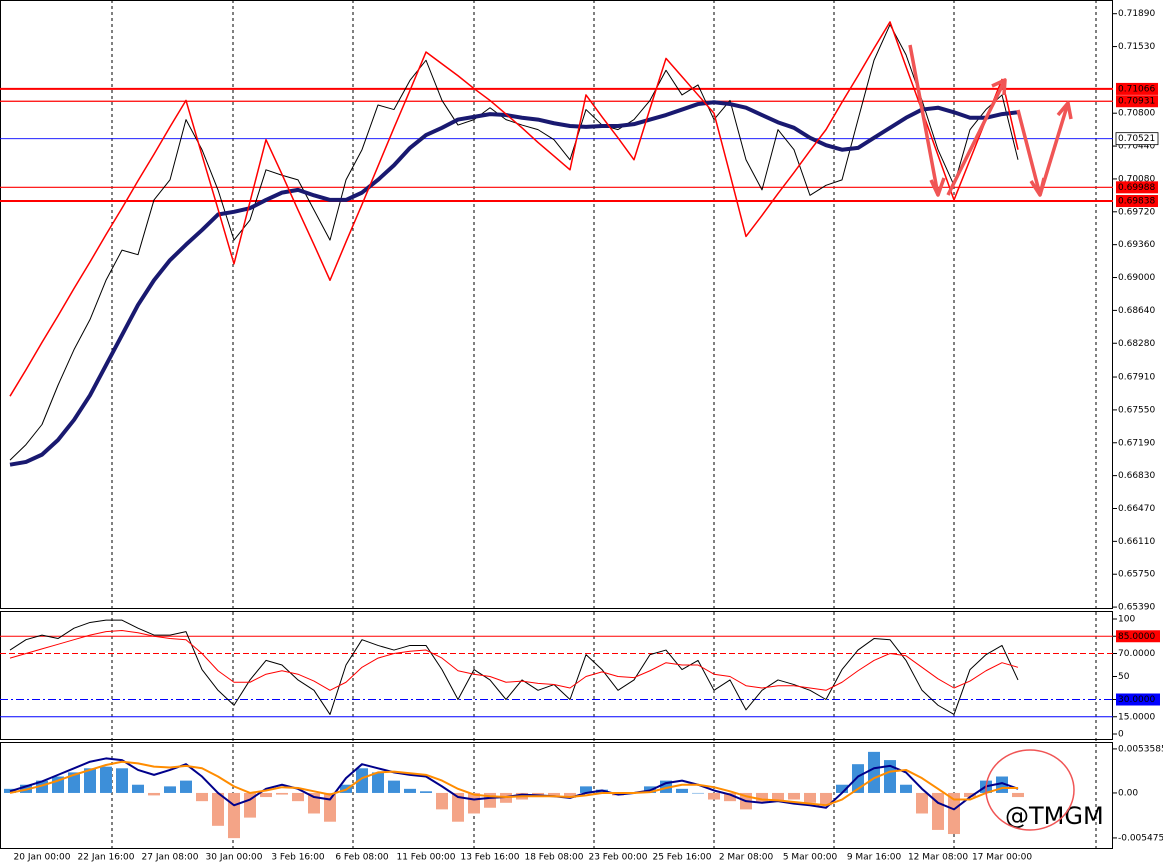 Image resolution: width=1163 pixels, height=864 pixels. Describe the element at coordinates (1136, 14) in the screenshot. I see `y-tick-label: 0.71890` at that location.